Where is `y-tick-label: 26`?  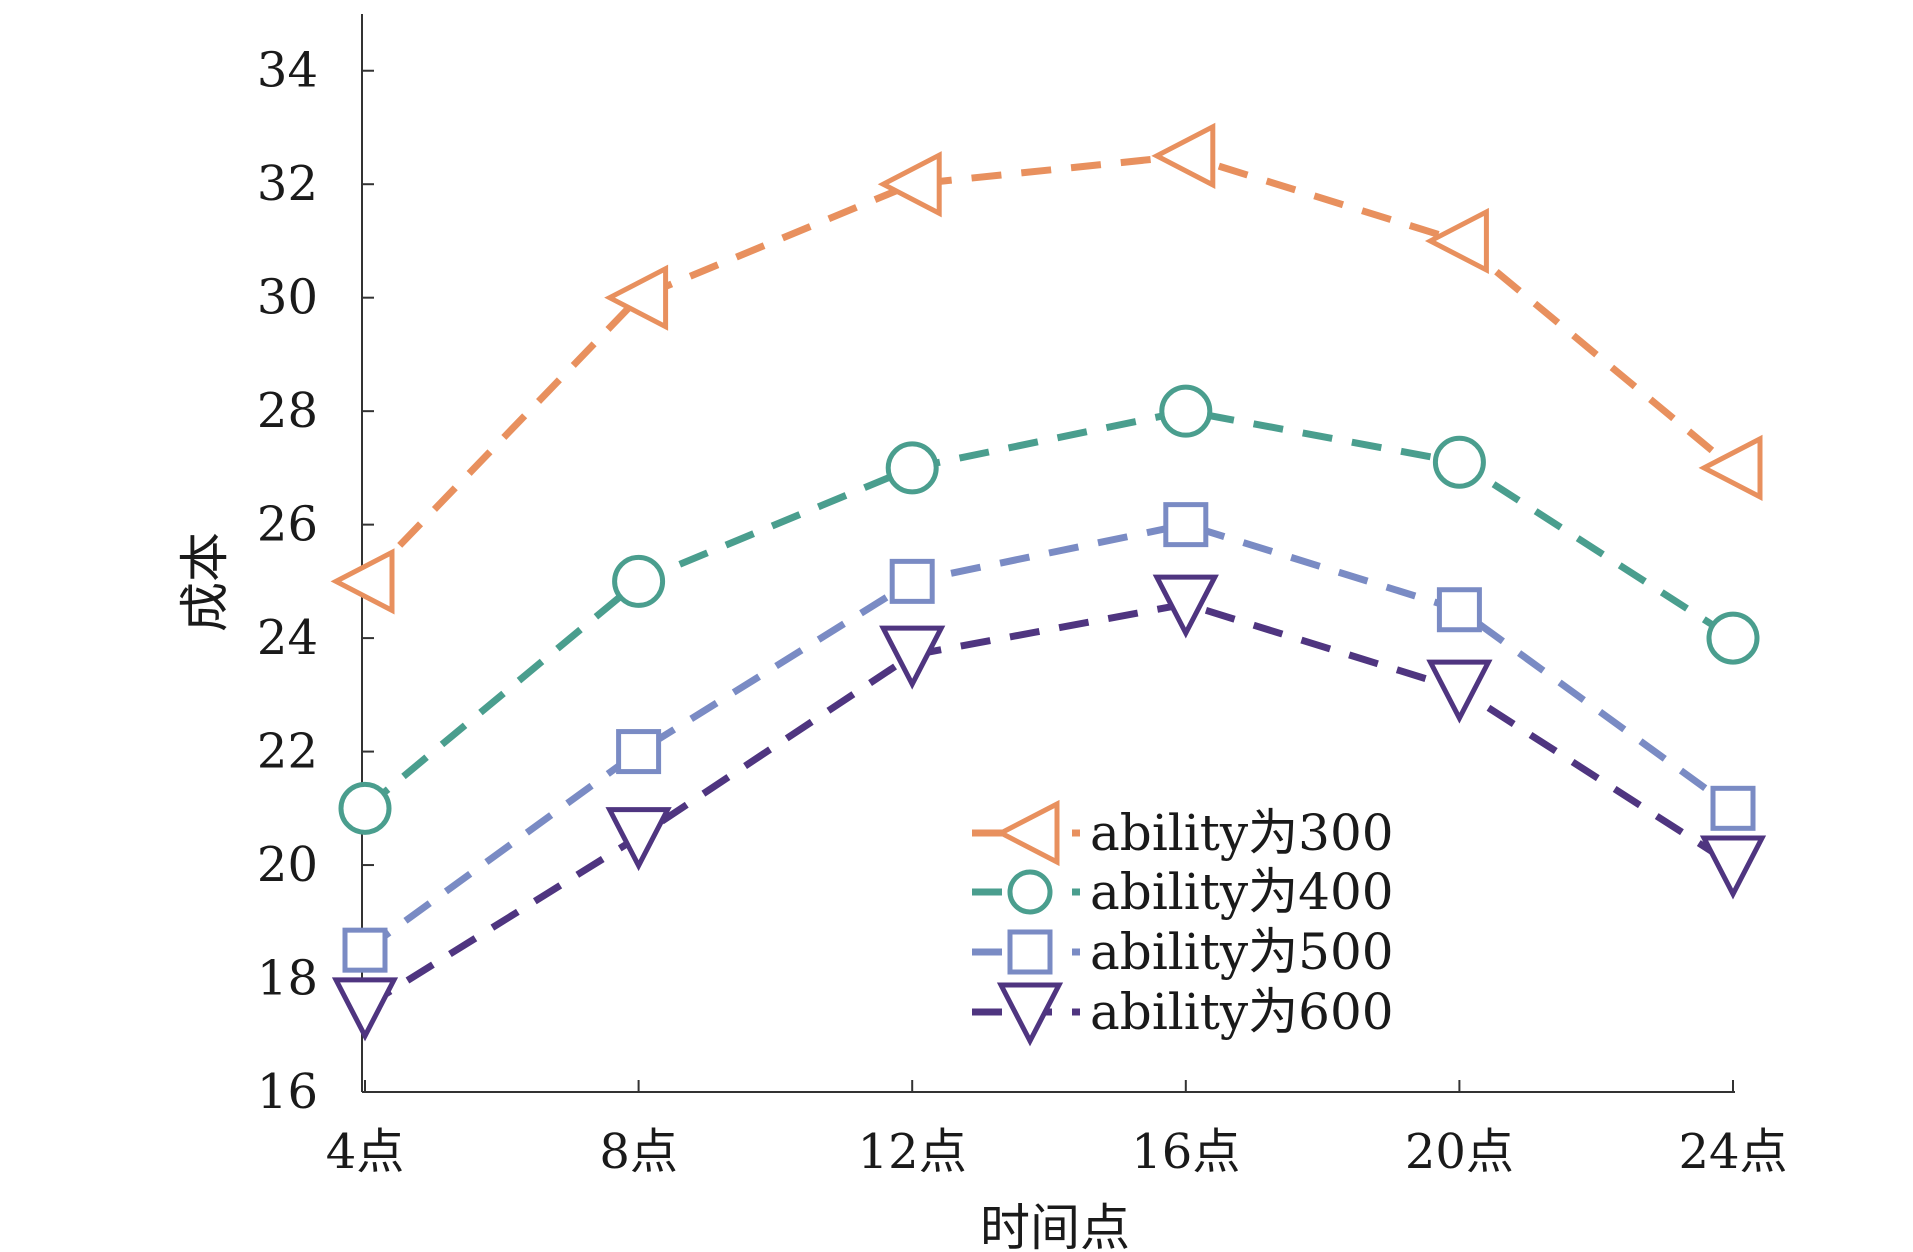
y-tick-label: 26 is located at coordinates (287, 525).